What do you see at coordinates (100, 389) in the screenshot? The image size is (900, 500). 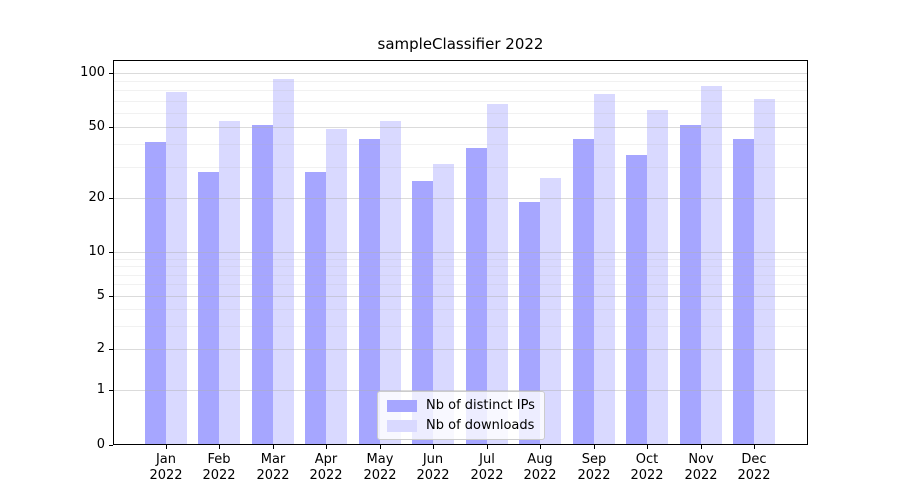 I see `y-tick-label-1: 1` at bounding box center [100, 389].